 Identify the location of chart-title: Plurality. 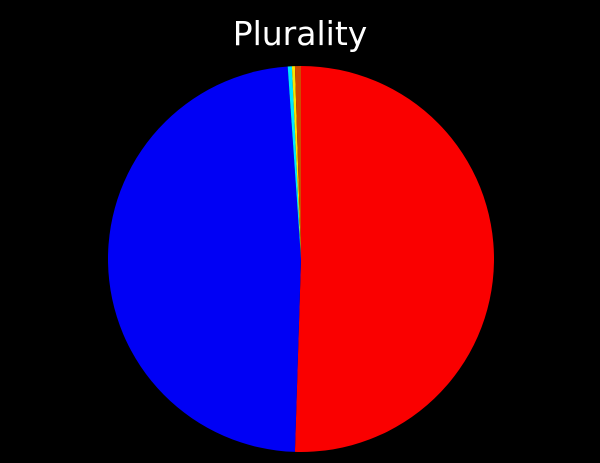
(300, 33).